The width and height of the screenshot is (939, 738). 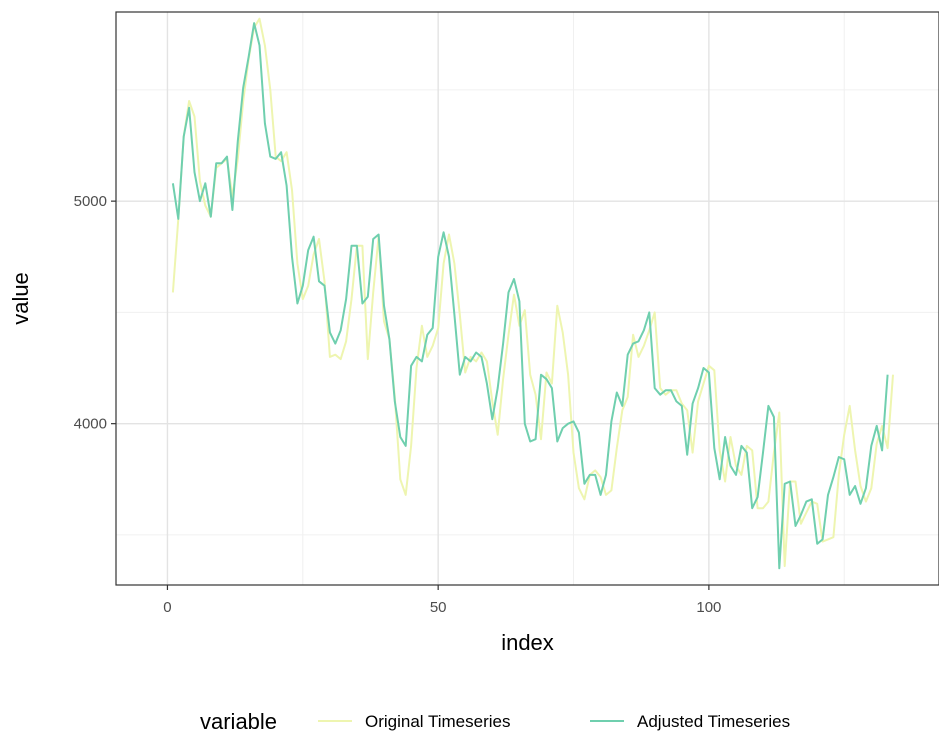 What do you see at coordinates (713, 721) in the screenshot?
I see `legend-label-adjusted: Adjusted Timeseries` at bounding box center [713, 721].